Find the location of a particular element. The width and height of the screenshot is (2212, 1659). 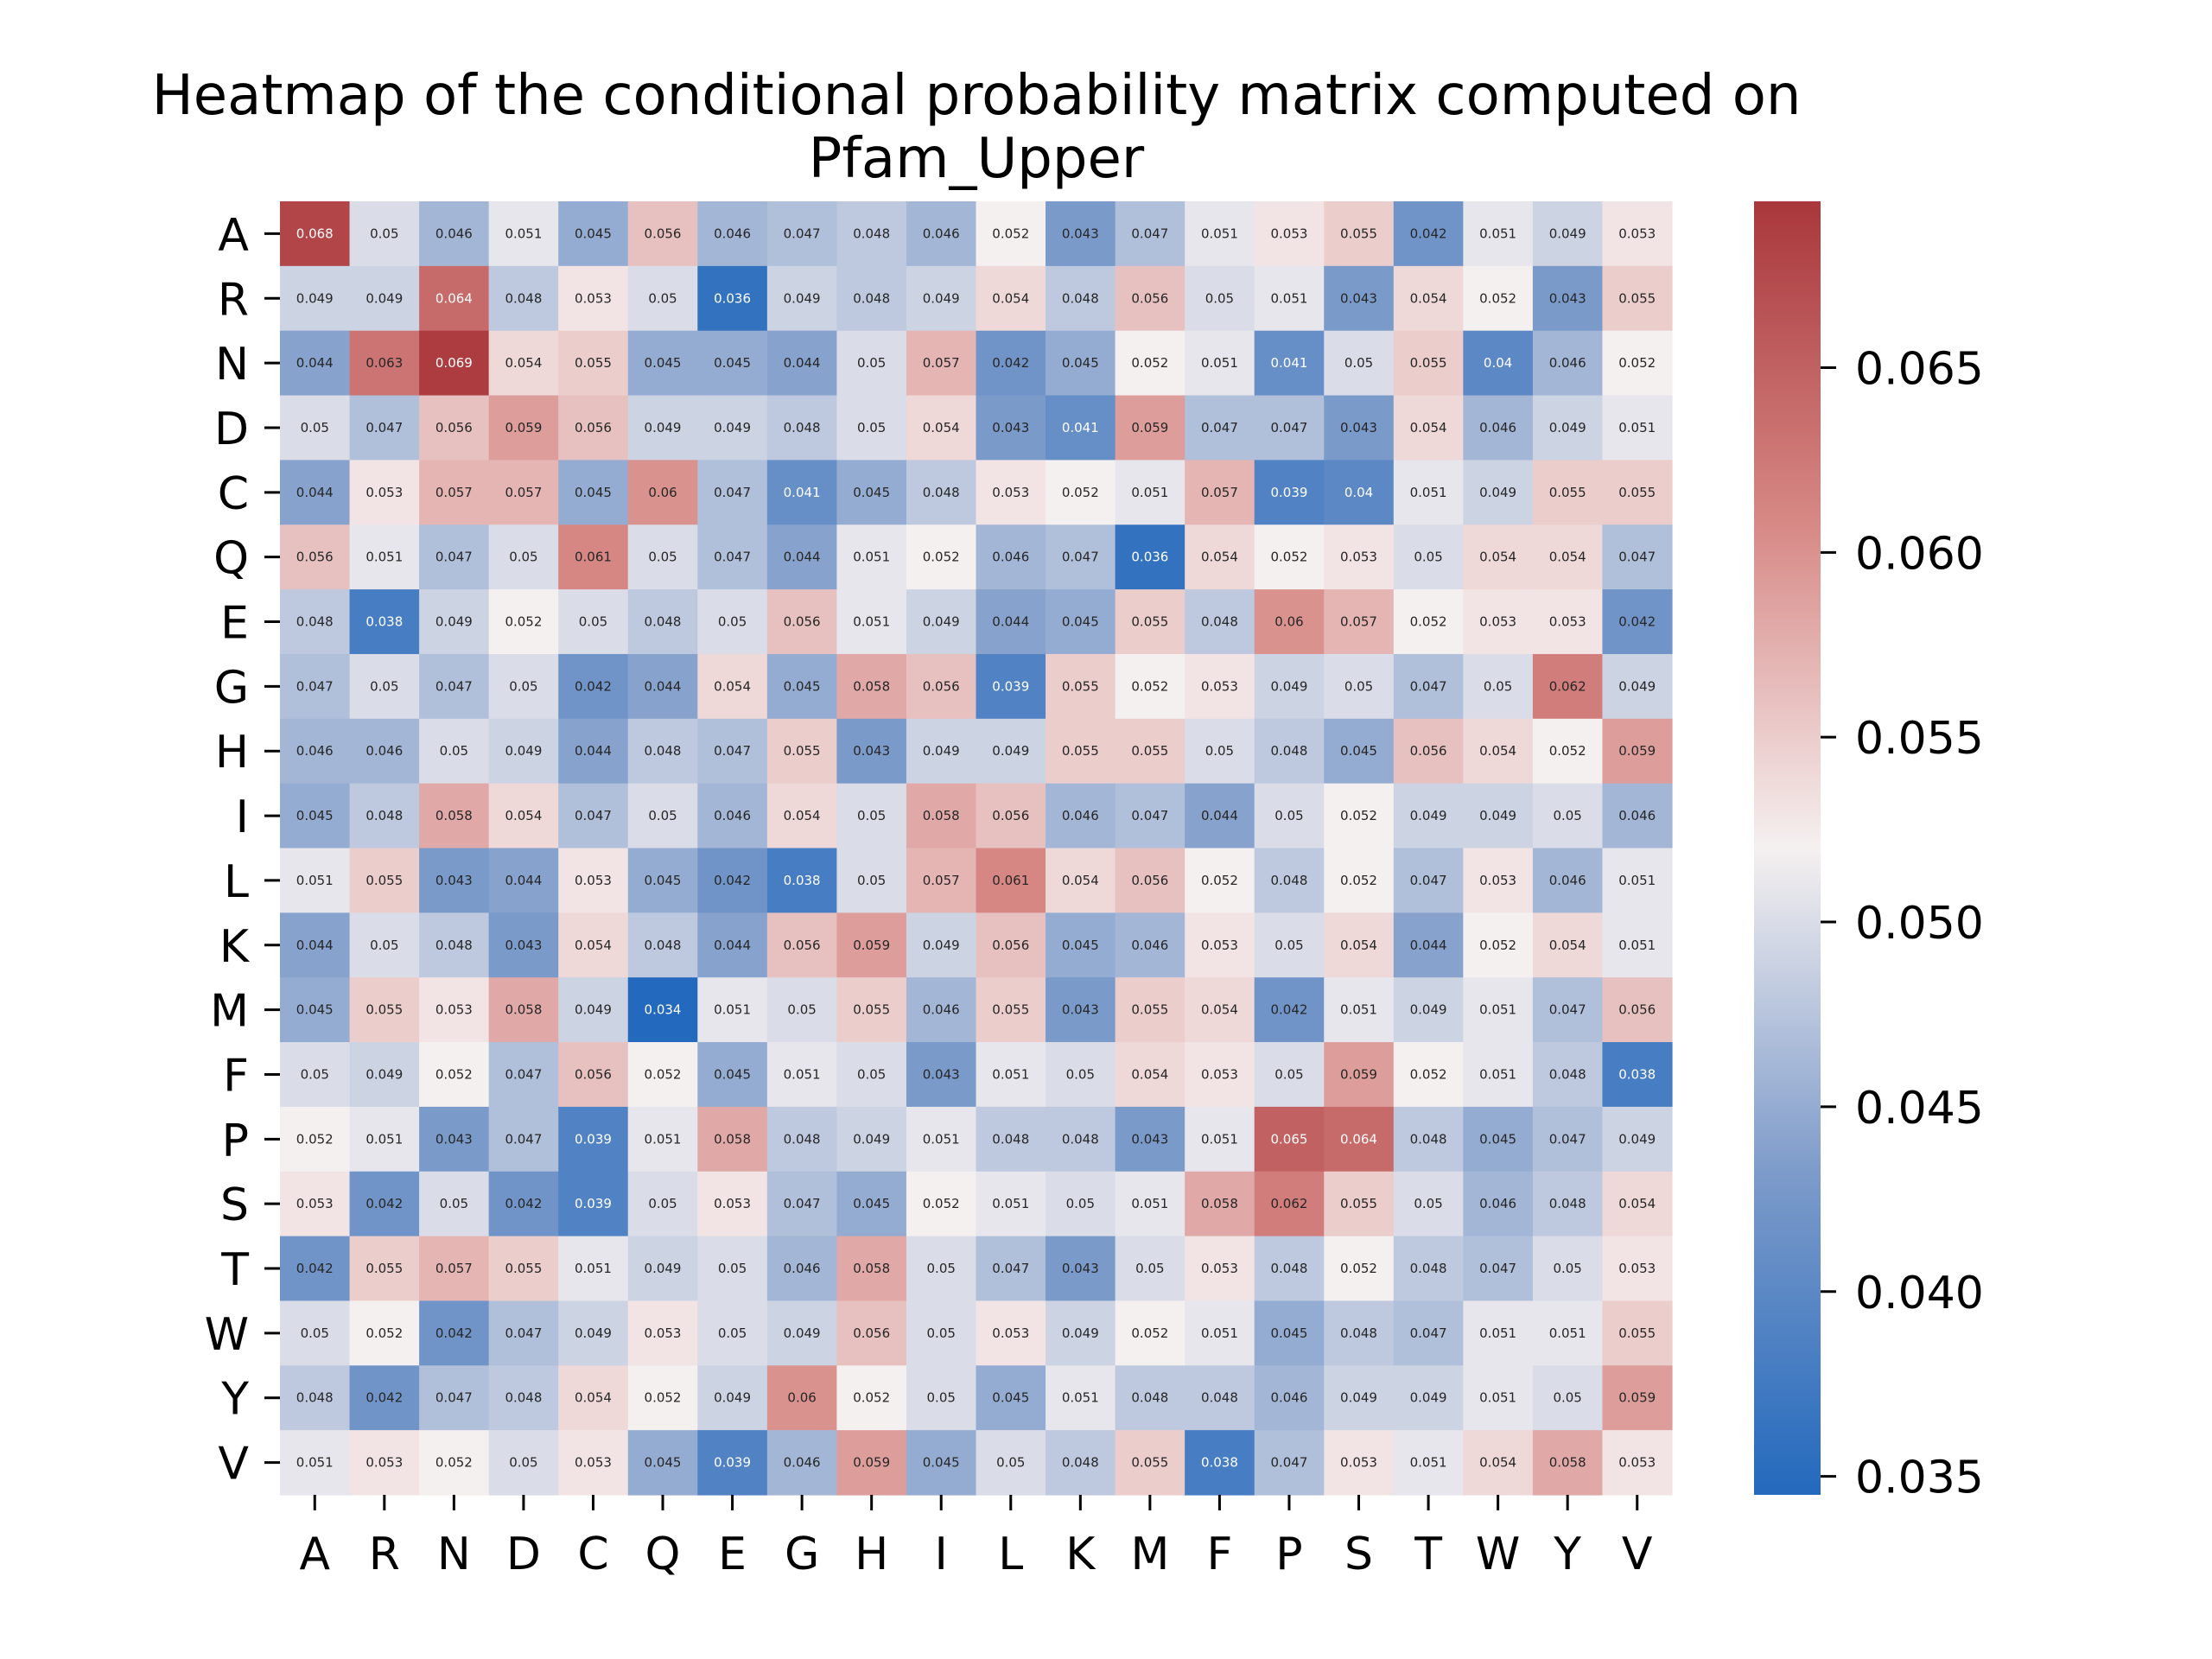

heatmap-cell-L-Q is located at coordinates (662, 880).